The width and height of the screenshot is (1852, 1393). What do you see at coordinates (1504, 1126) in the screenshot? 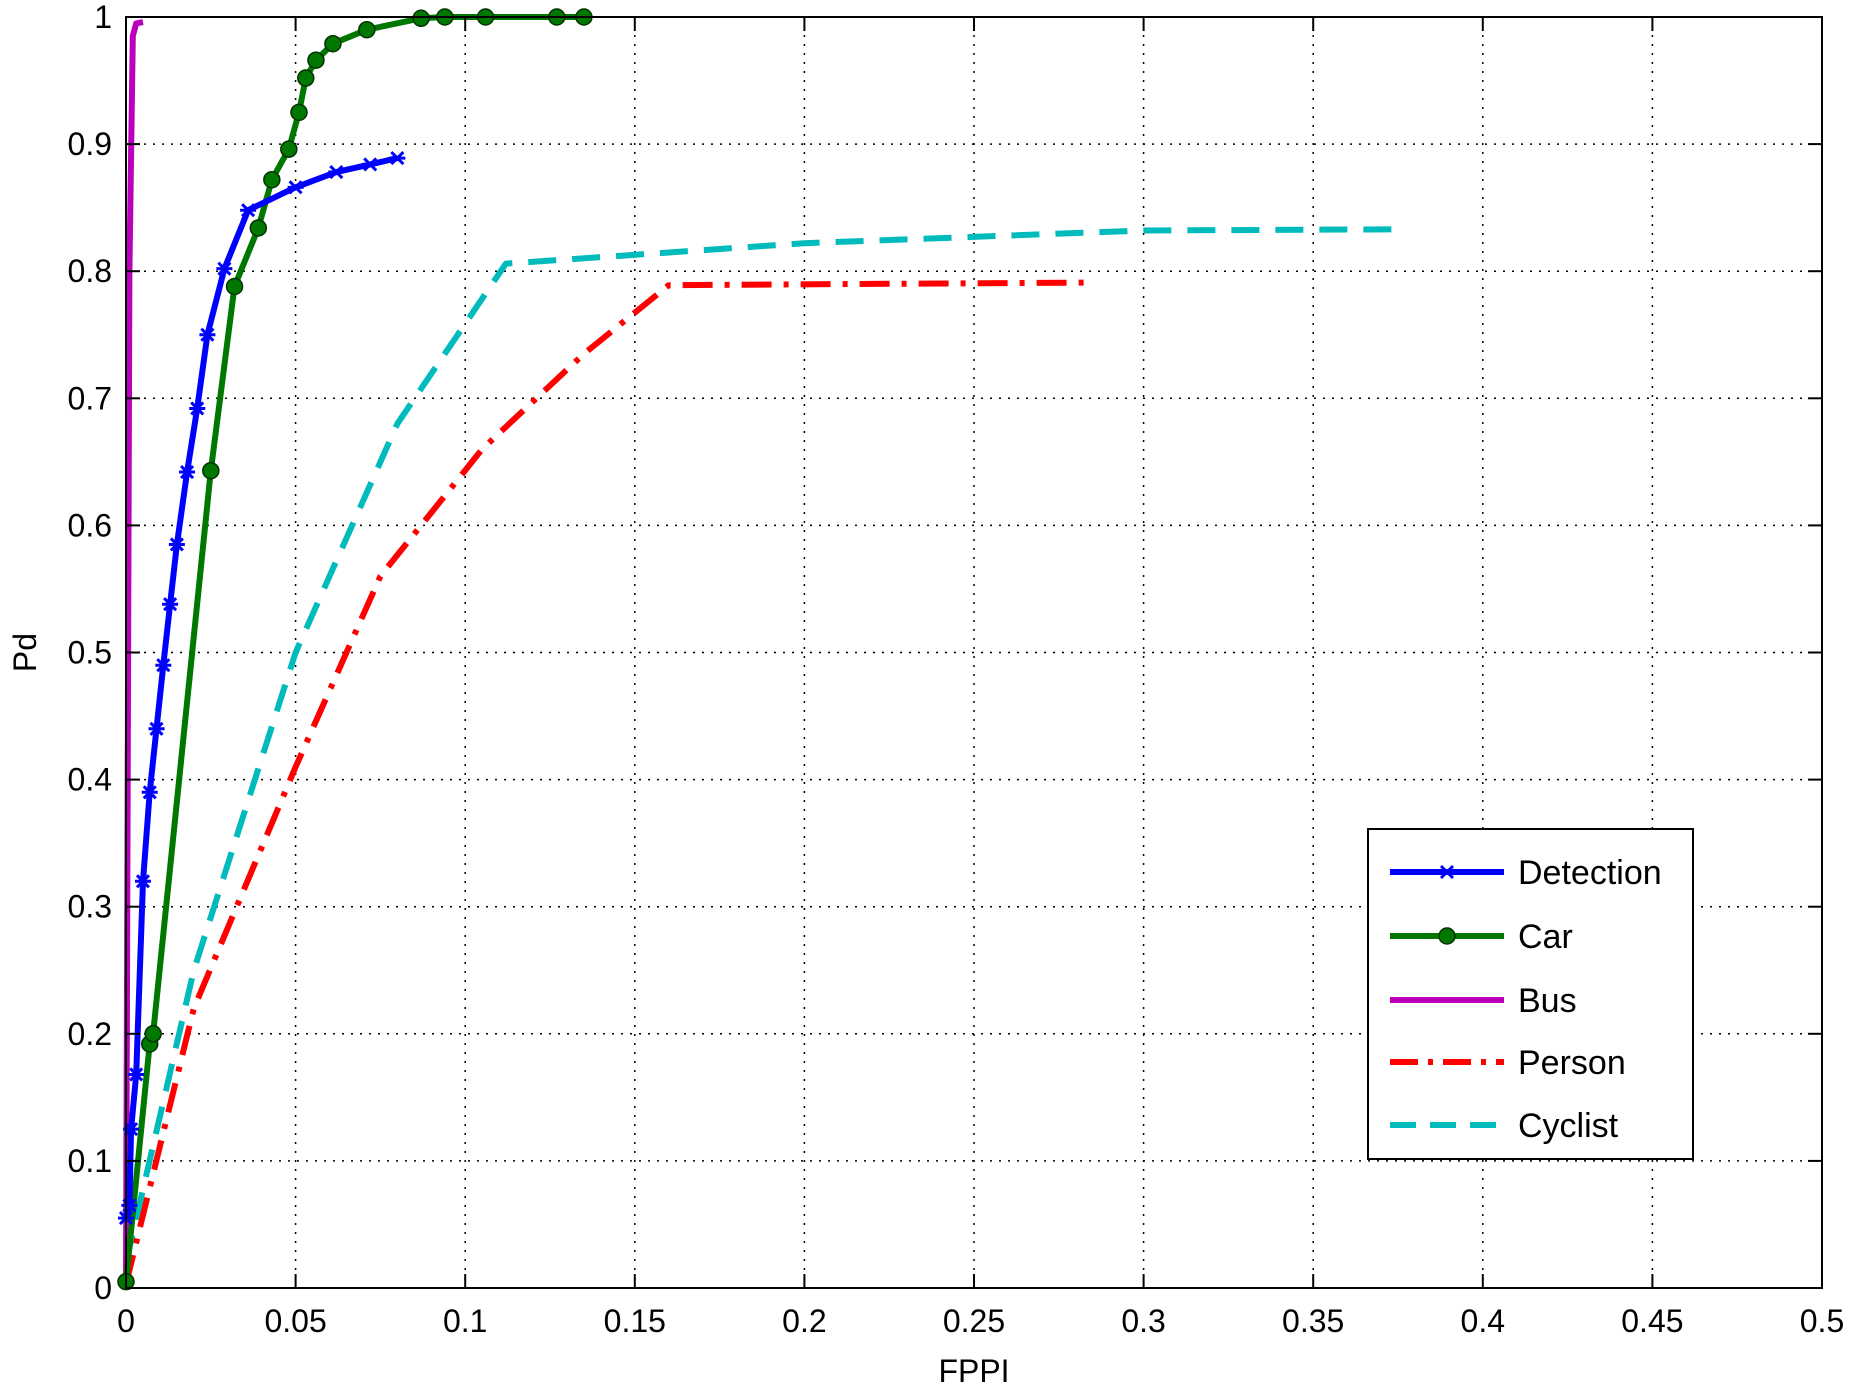
I see `legend-item-cyclist: Cyclist` at bounding box center [1504, 1126].